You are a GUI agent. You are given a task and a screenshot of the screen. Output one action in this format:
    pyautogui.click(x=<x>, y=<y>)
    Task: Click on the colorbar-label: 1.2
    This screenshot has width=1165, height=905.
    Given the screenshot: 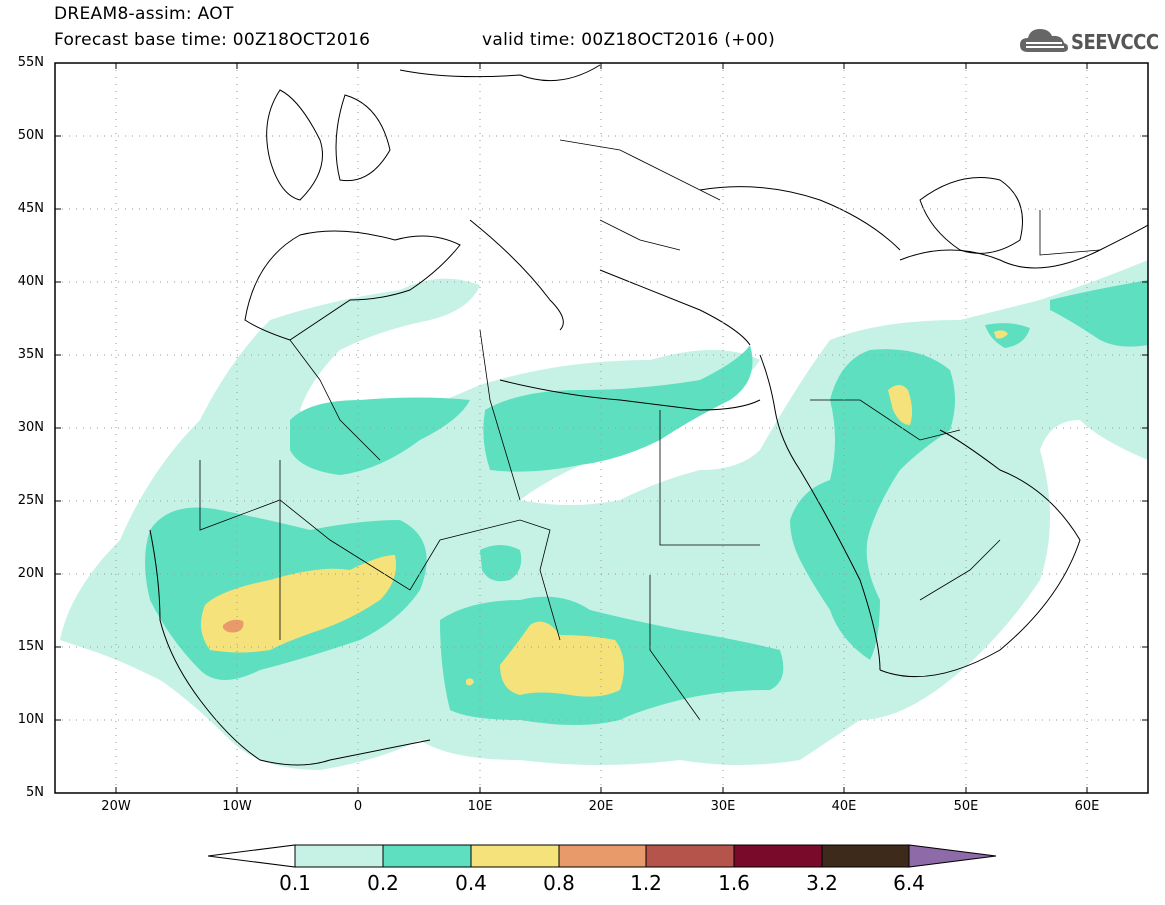 What is the action you would take?
    pyautogui.click(x=646, y=883)
    